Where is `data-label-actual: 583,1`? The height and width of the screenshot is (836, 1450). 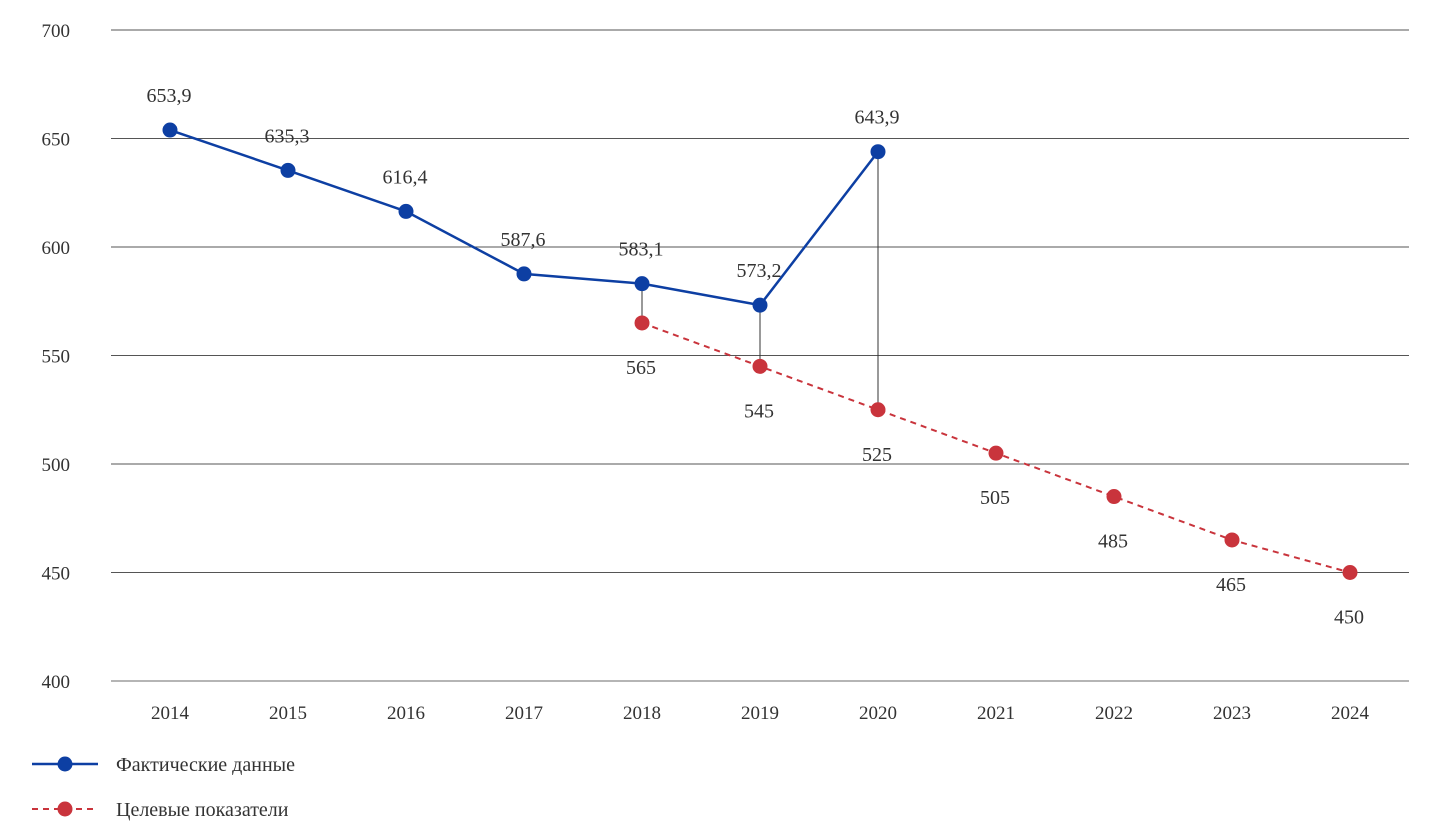
data-label-actual: 583,1 is located at coordinates (641, 250).